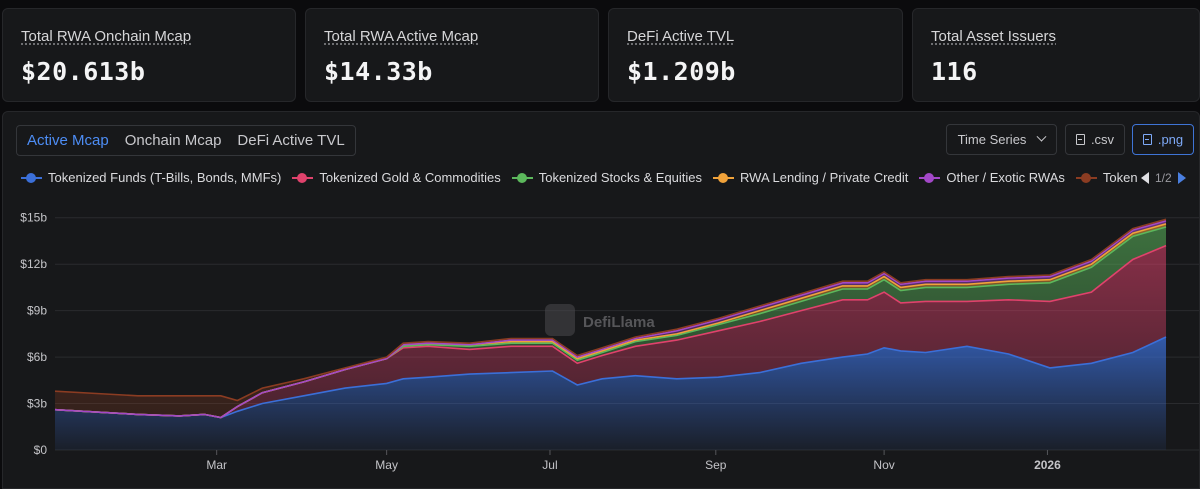 Image resolution: width=1200 pixels, height=489 pixels. What do you see at coordinates (1080, 139) in the screenshot?
I see `file-icon` at bounding box center [1080, 139].